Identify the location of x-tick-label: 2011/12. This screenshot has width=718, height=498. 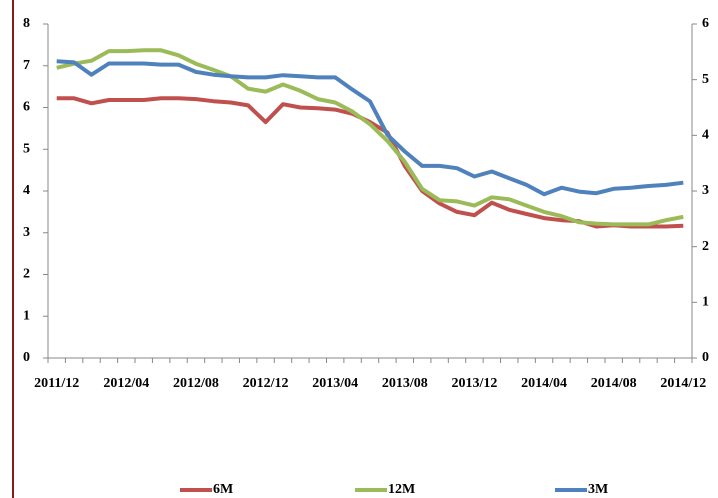
(56, 383).